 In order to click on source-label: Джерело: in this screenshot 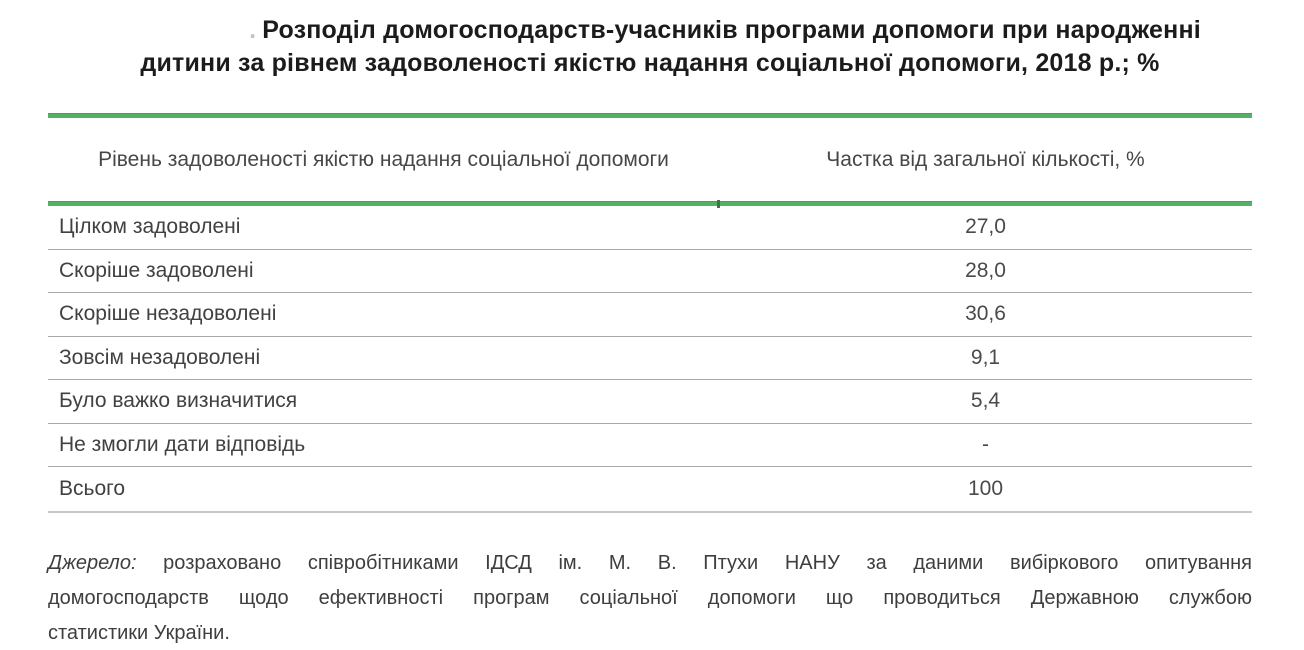, I will do `click(92, 562)`.